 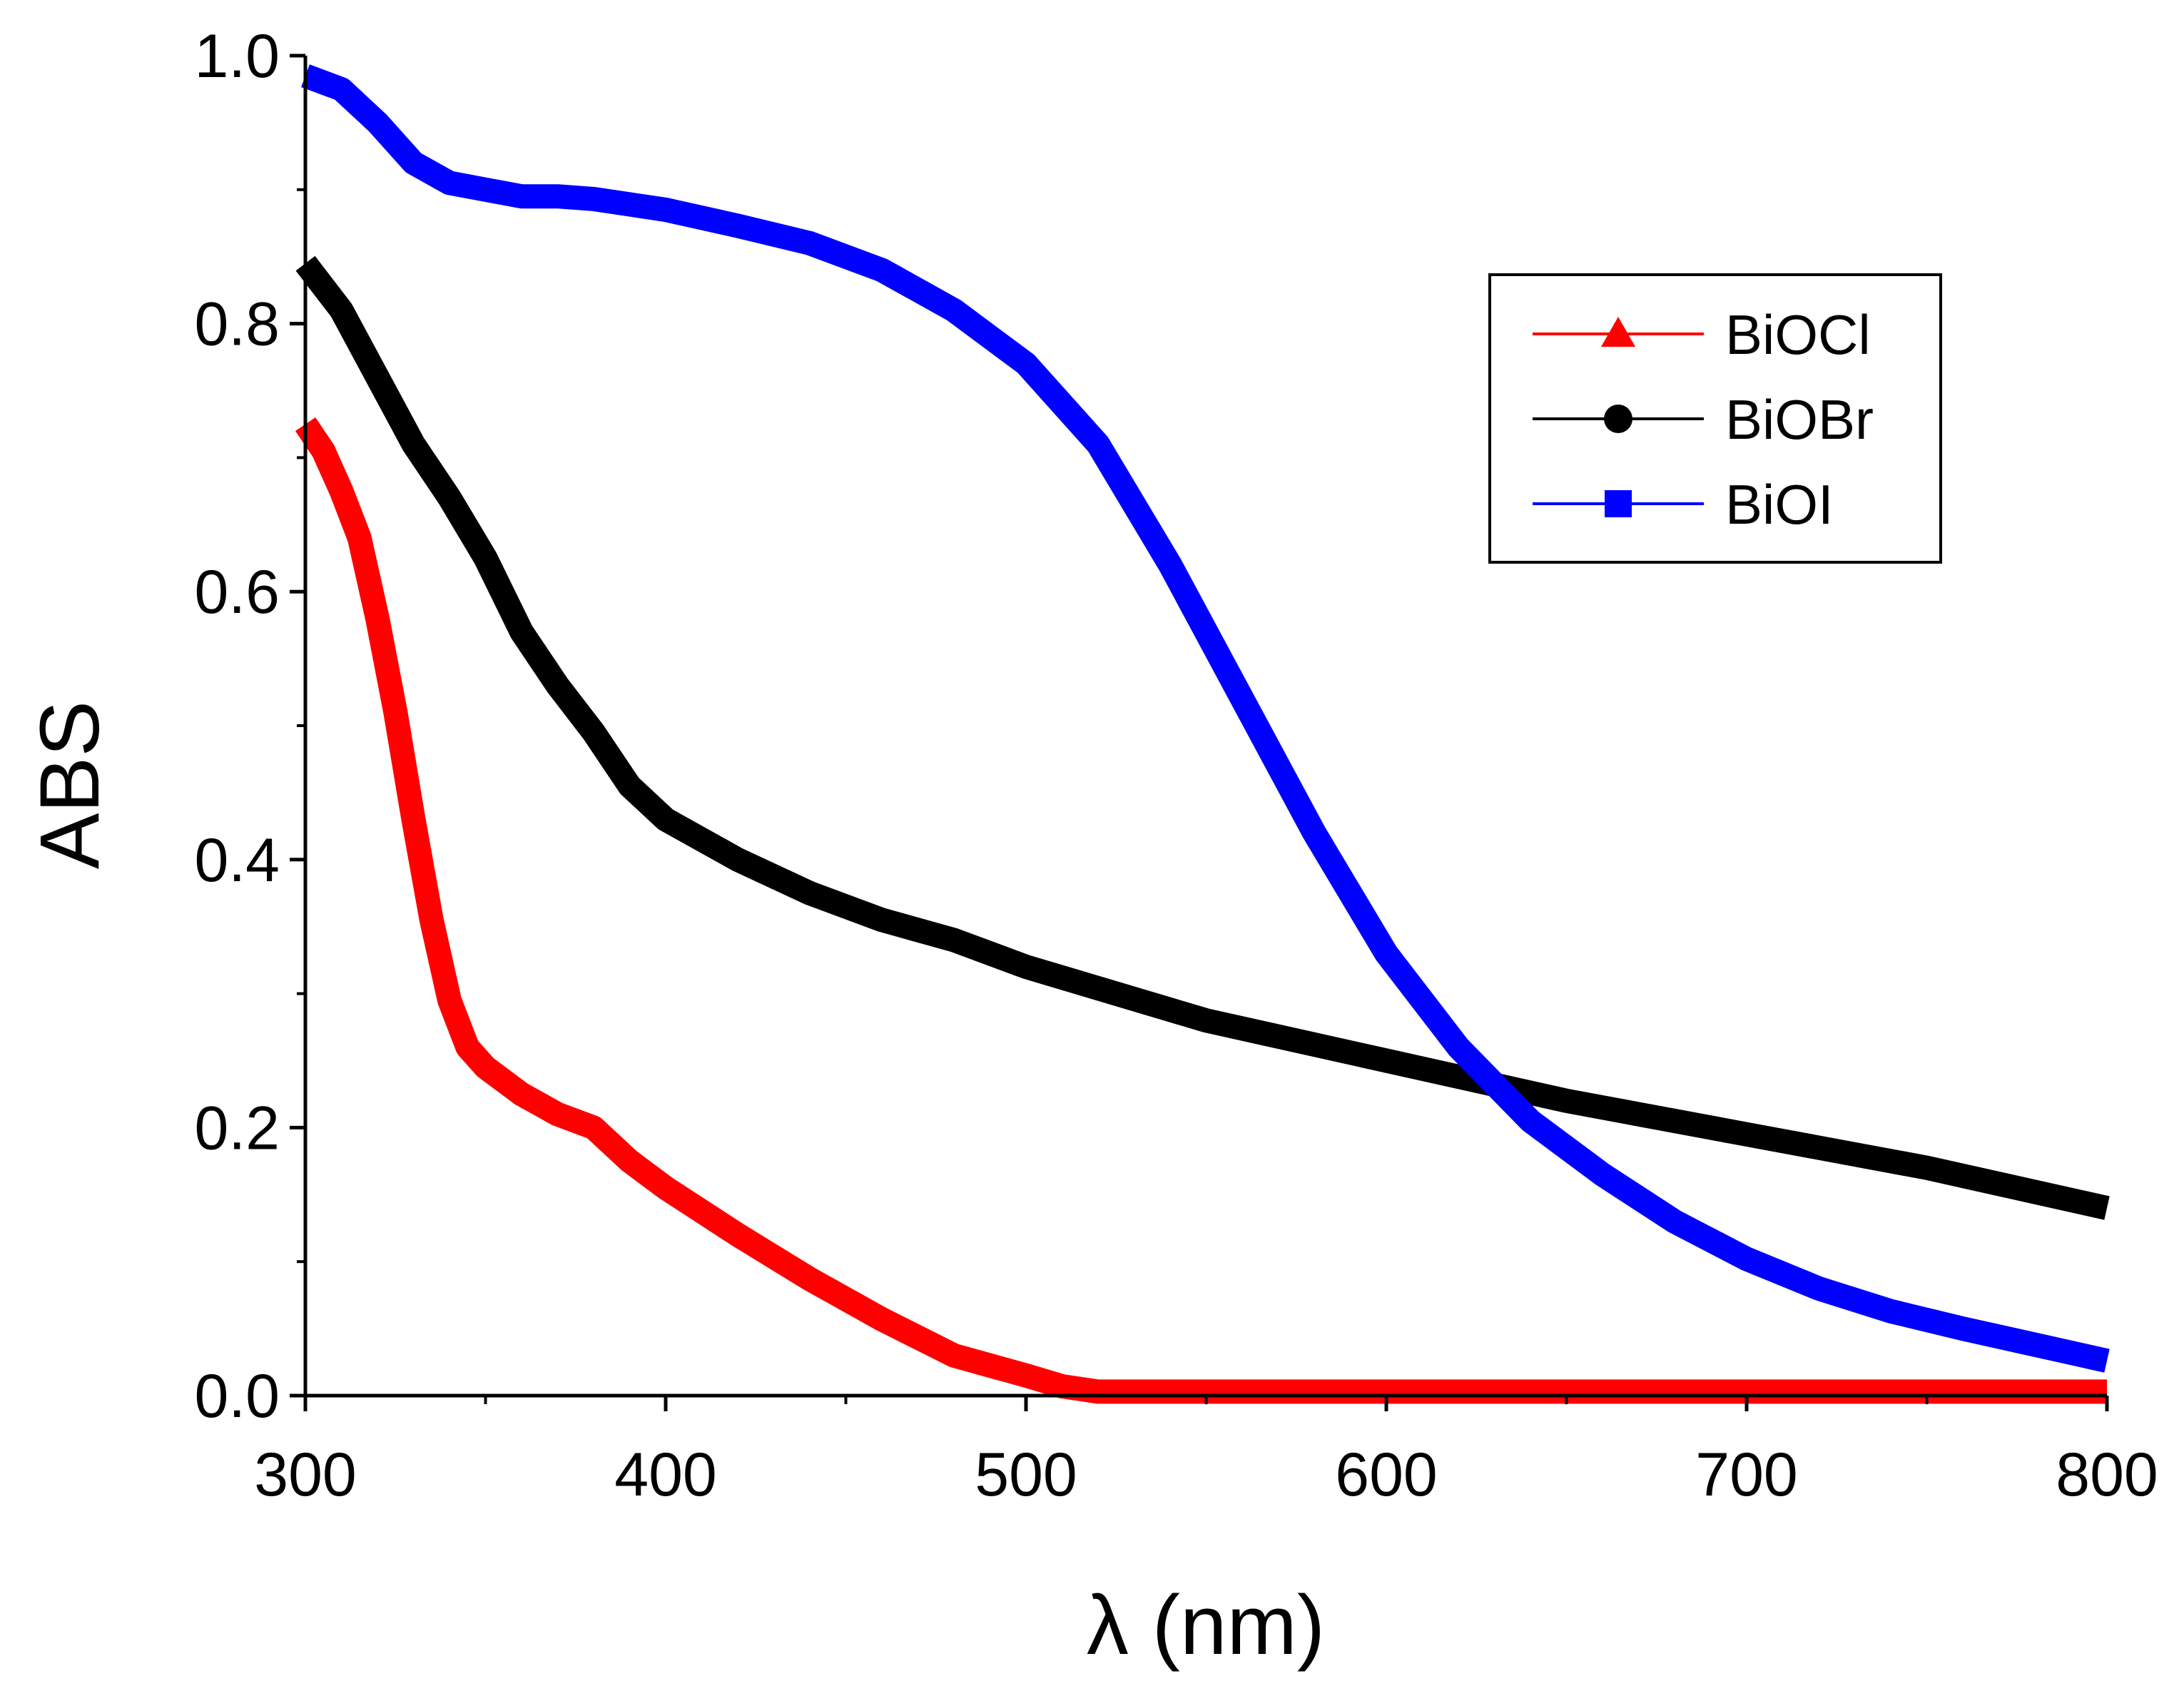 What do you see at coordinates (1206, 1625) in the screenshot?
I see `x-axis-title: λ (nm)` at bounding box center [1206, 1625].